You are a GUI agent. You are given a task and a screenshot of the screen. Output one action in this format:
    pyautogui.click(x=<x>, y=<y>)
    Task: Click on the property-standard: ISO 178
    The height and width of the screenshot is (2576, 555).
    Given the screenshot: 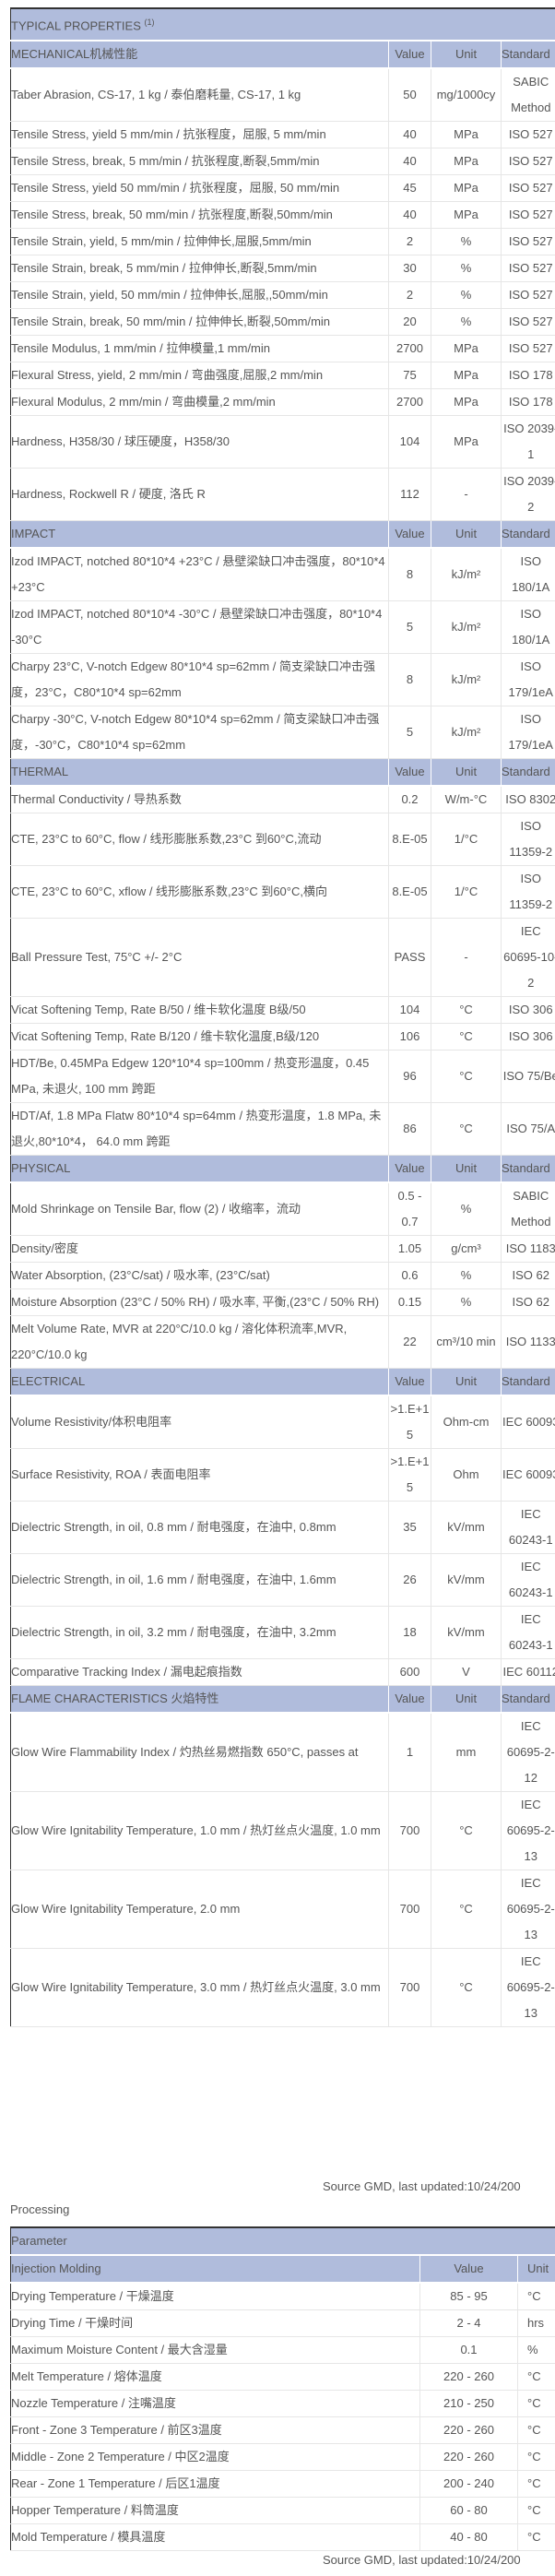 What is the action you would take?
    pyautogui.click(x=528, y=402)
    